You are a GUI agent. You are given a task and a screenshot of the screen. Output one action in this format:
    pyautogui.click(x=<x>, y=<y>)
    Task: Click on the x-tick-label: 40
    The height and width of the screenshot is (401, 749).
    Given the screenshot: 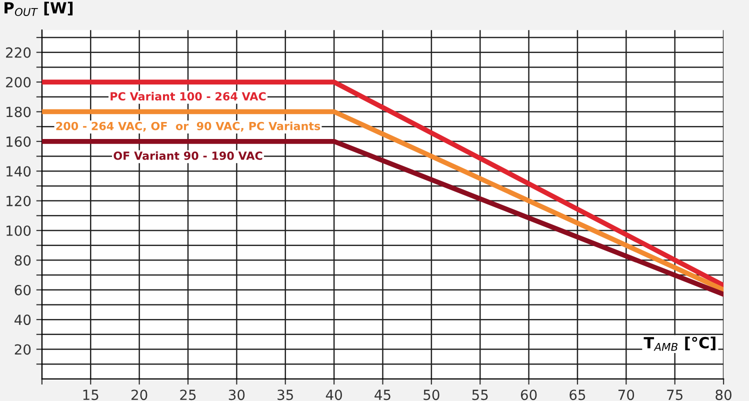 What is the action you would take?
    pyautogui.click(x=334, y=395)
    